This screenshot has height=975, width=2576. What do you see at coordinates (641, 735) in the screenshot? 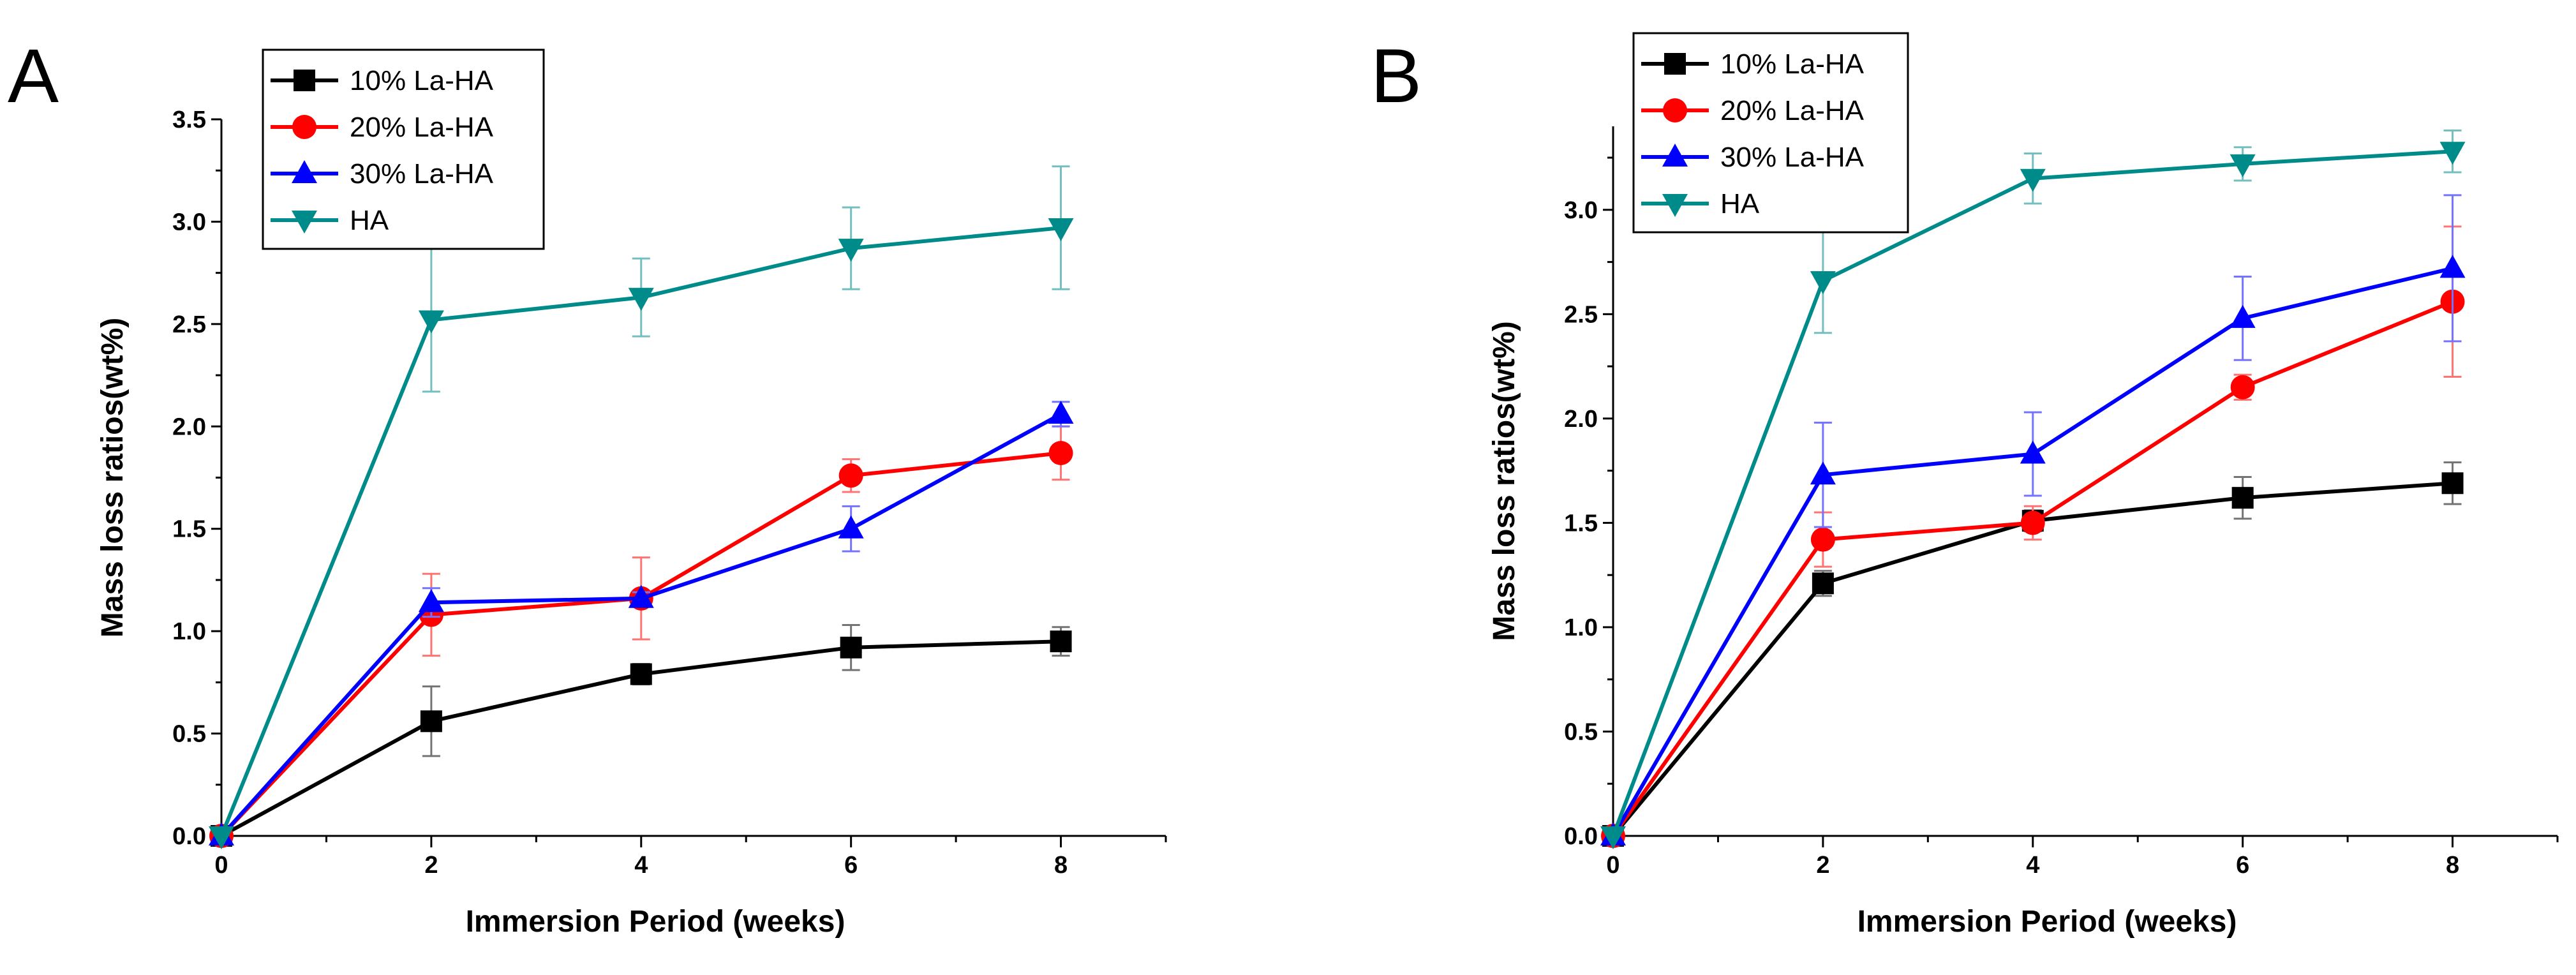
I see `series-10-la-ha` at bounding box center [641, 735].